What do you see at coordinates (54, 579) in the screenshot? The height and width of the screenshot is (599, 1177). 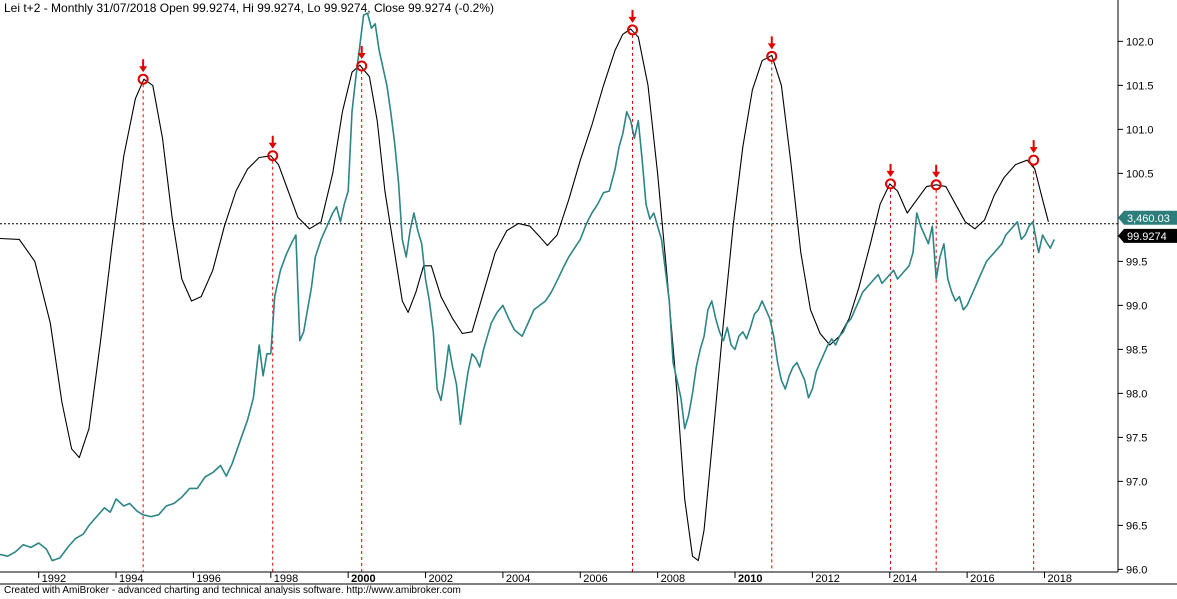 I see `x-tick-label: 1992` at bounding box center [54, 579].